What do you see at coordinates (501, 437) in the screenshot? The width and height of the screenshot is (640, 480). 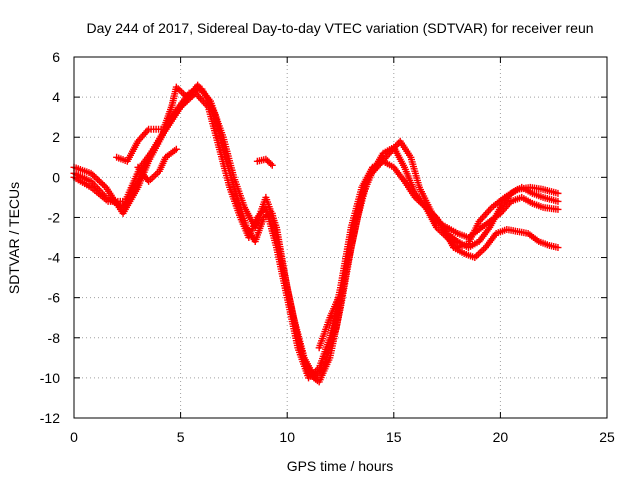 I see `x-tick-label: 20` at bounding box center [501, 437].